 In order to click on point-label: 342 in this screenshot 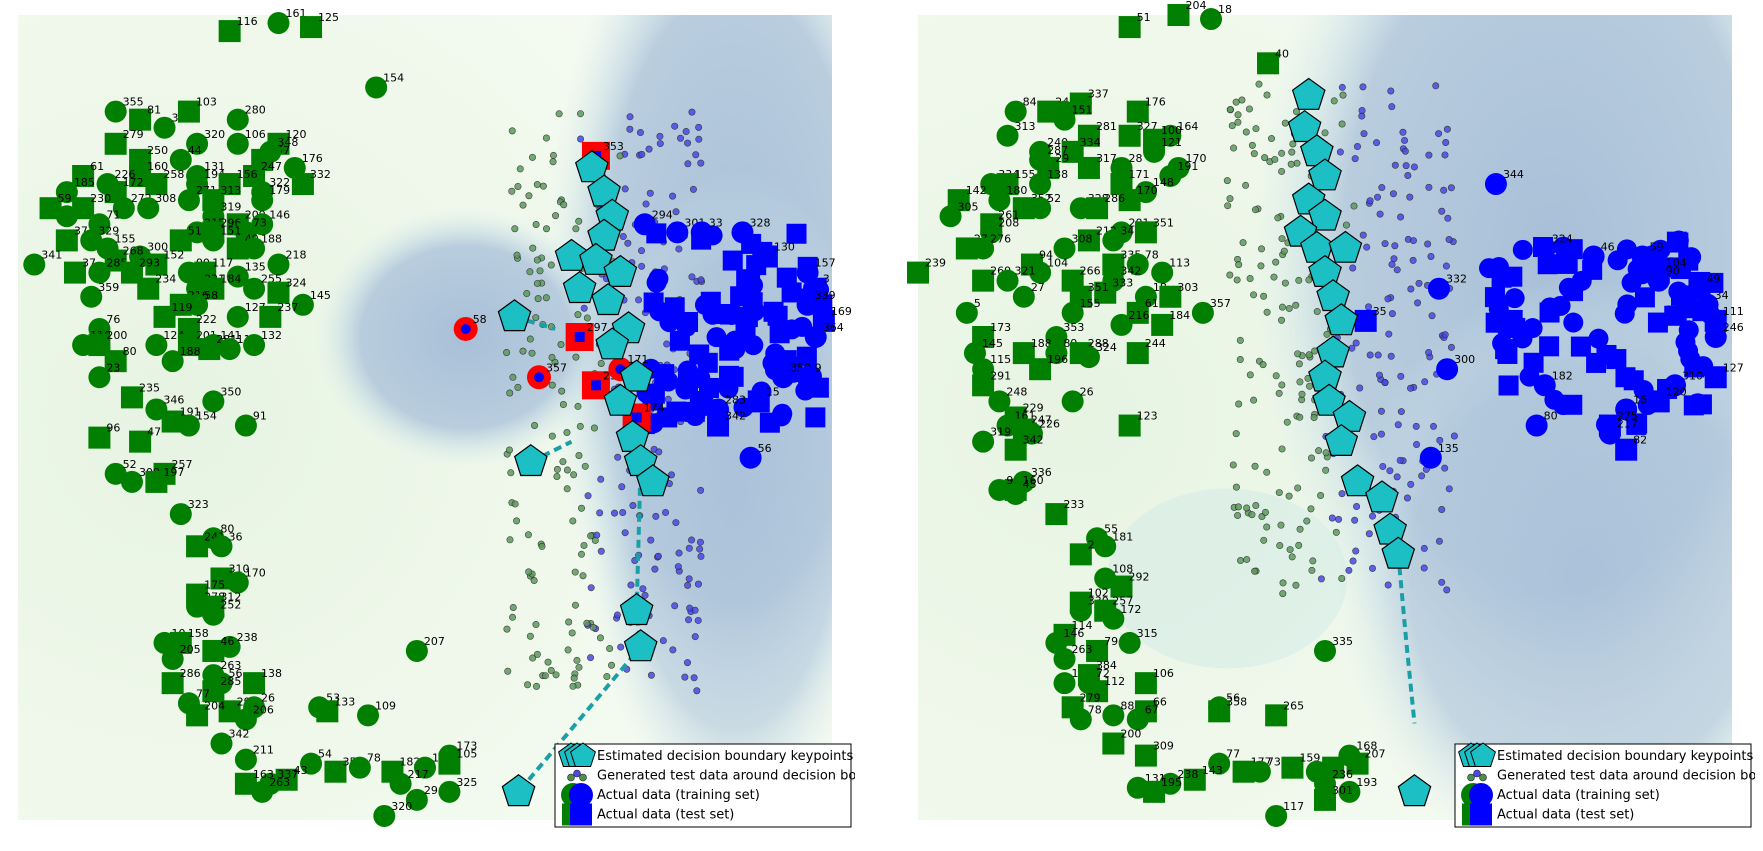, I will do `click(735, 416)`.